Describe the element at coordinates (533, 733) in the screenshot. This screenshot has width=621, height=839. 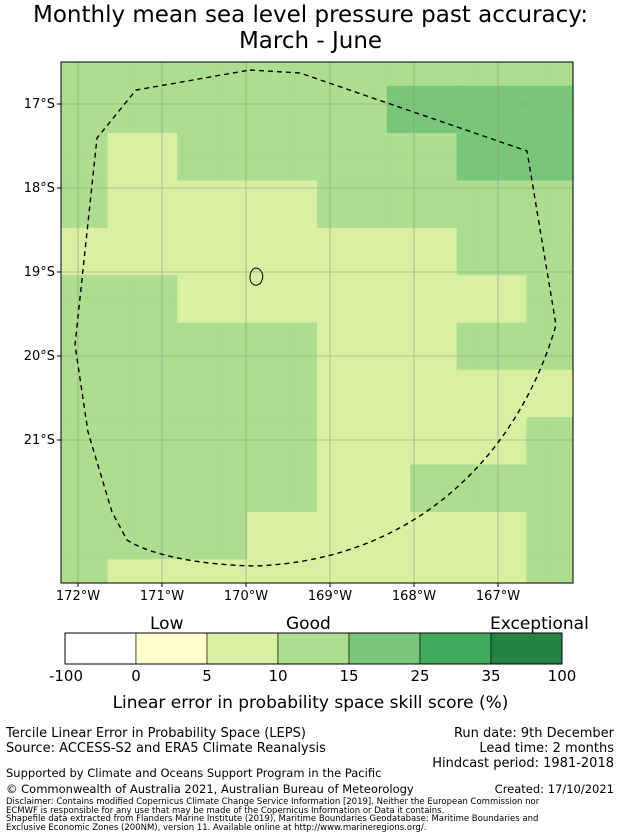
I see `footer-run-date: Run date: 9th December` at that location.